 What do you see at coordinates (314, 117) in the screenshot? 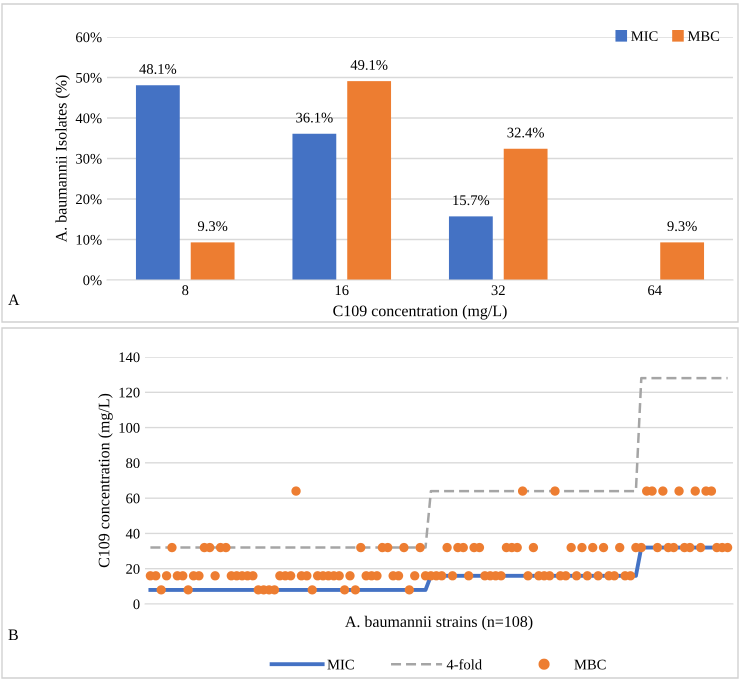
I see `data-label: 36.1%` at bounding box center [314, 117].